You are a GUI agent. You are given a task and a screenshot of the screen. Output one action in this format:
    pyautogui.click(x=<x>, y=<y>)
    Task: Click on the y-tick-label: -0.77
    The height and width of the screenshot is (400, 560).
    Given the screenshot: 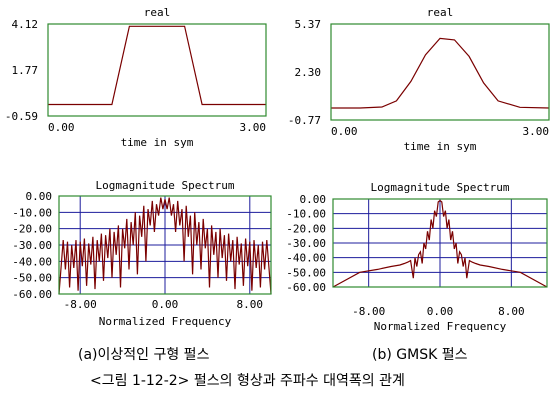 What is the action you would take?
    pyautogui.click(x=304, y=120)
    